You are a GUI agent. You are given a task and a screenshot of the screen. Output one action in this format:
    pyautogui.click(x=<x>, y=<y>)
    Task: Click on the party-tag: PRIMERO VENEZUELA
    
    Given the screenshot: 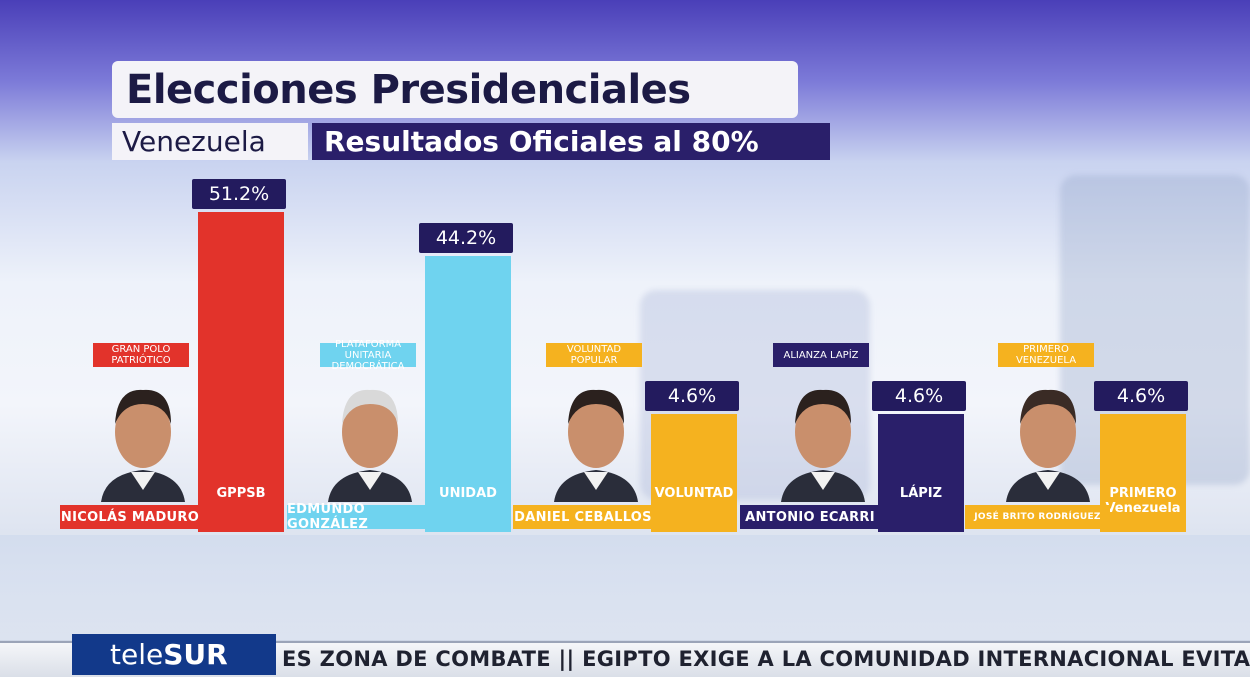 What is the action you would take?
    pyautogui.click(x=1046, y=355)
    